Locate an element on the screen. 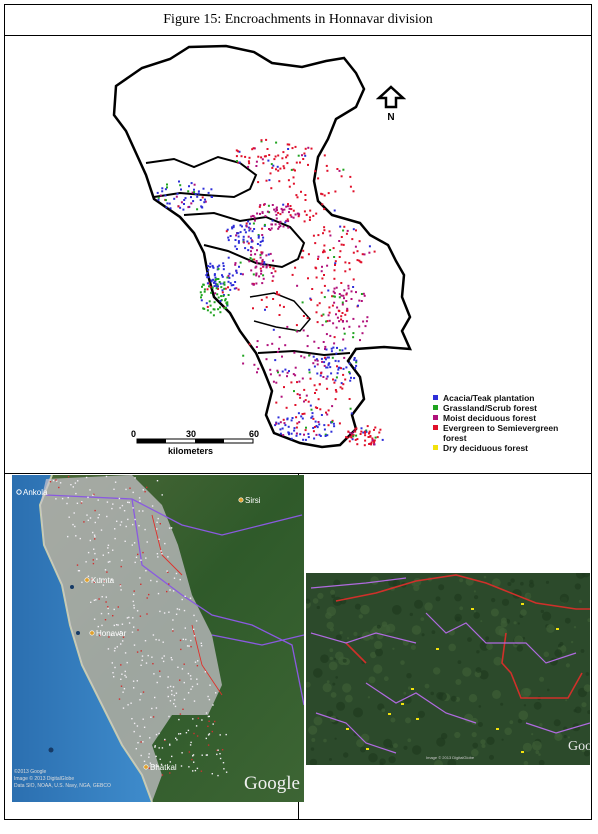 Image resolution: width=598 pixels, height=834 pixels. place-label-bhatkal: Bhatkal is located at coordinates (163, 767).